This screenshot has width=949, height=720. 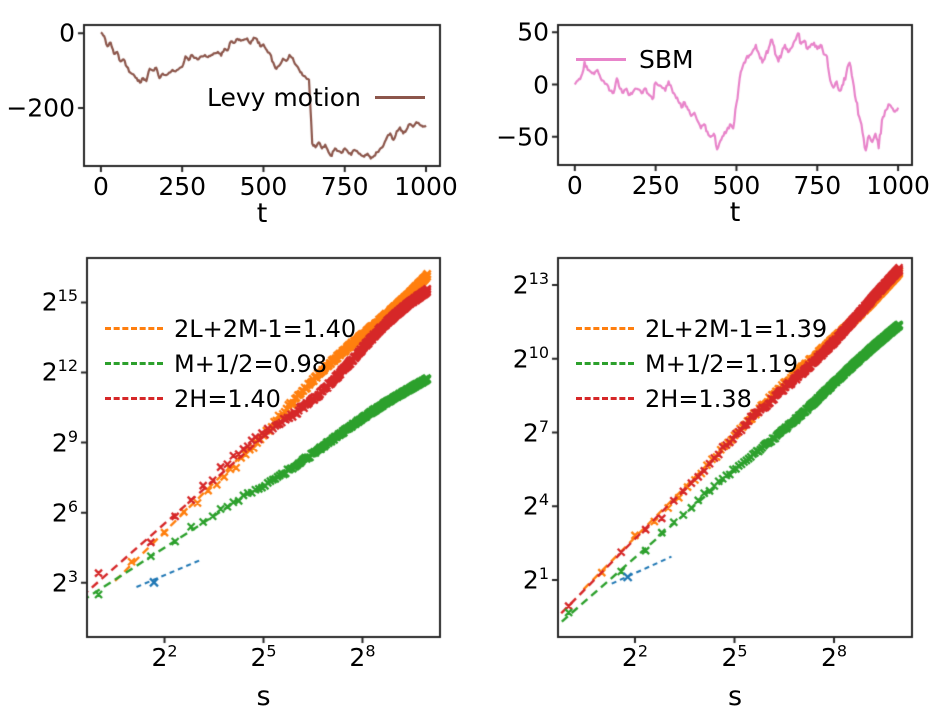 I want to click on y-tick-label: 212, so click(x=59, y=371).